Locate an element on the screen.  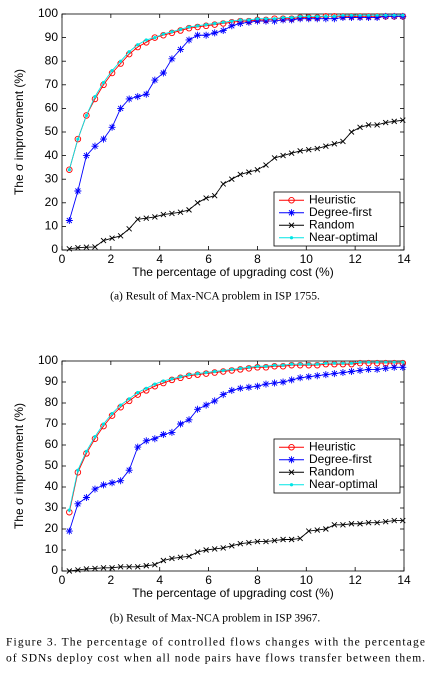
legend-label: Near-optimal is located at coordinates (343, 237).